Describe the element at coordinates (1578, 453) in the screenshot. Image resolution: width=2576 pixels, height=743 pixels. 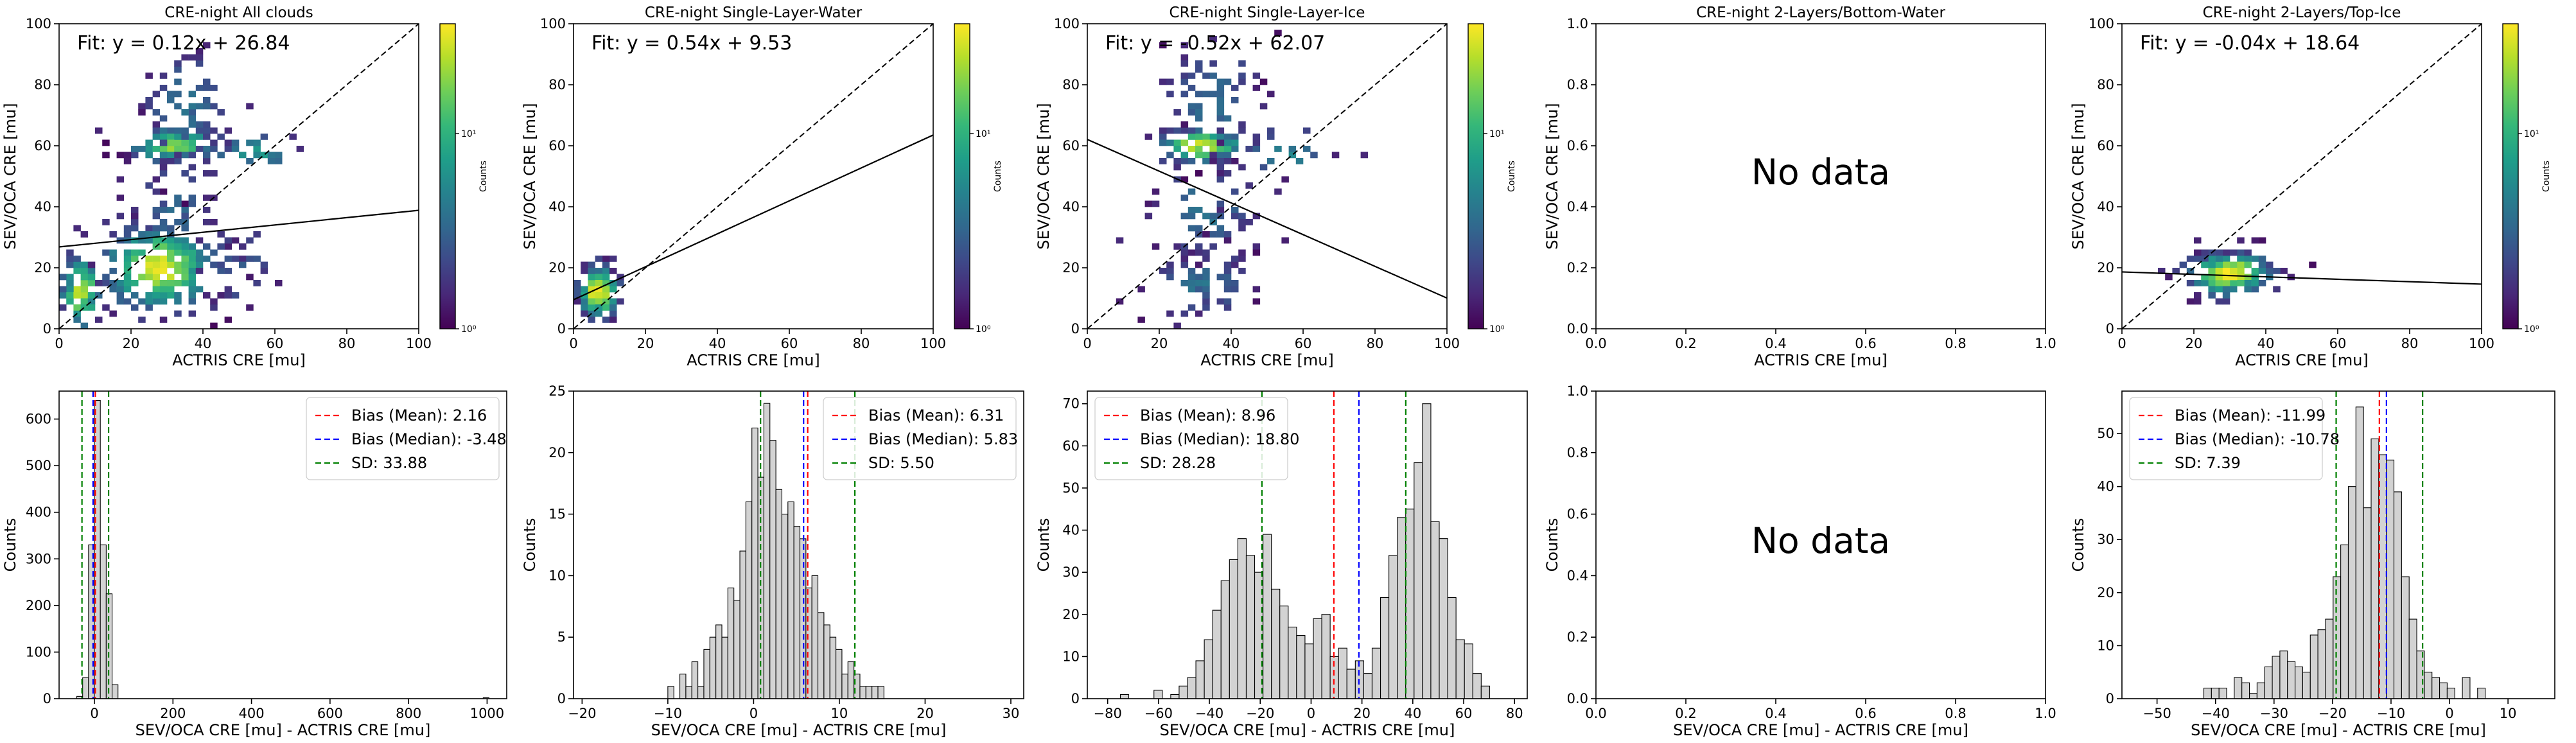
I see `y-tick-label: 0.8` at that location.